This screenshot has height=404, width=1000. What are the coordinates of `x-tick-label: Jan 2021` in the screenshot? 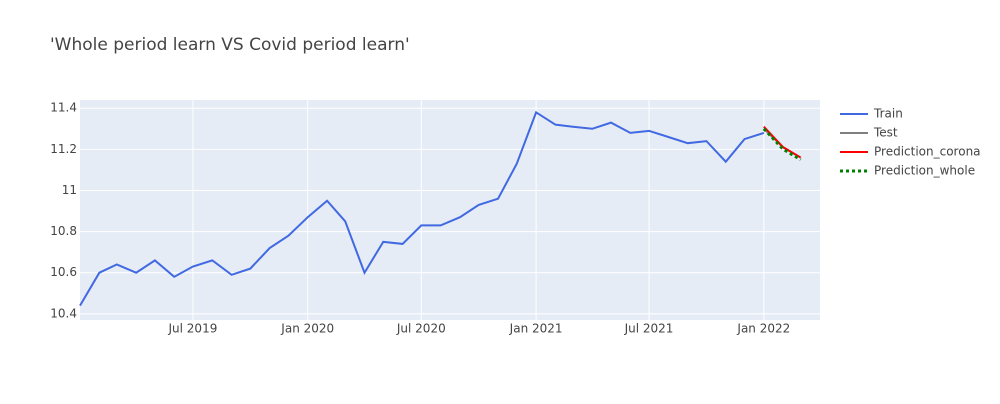 It's located at (536, 329).